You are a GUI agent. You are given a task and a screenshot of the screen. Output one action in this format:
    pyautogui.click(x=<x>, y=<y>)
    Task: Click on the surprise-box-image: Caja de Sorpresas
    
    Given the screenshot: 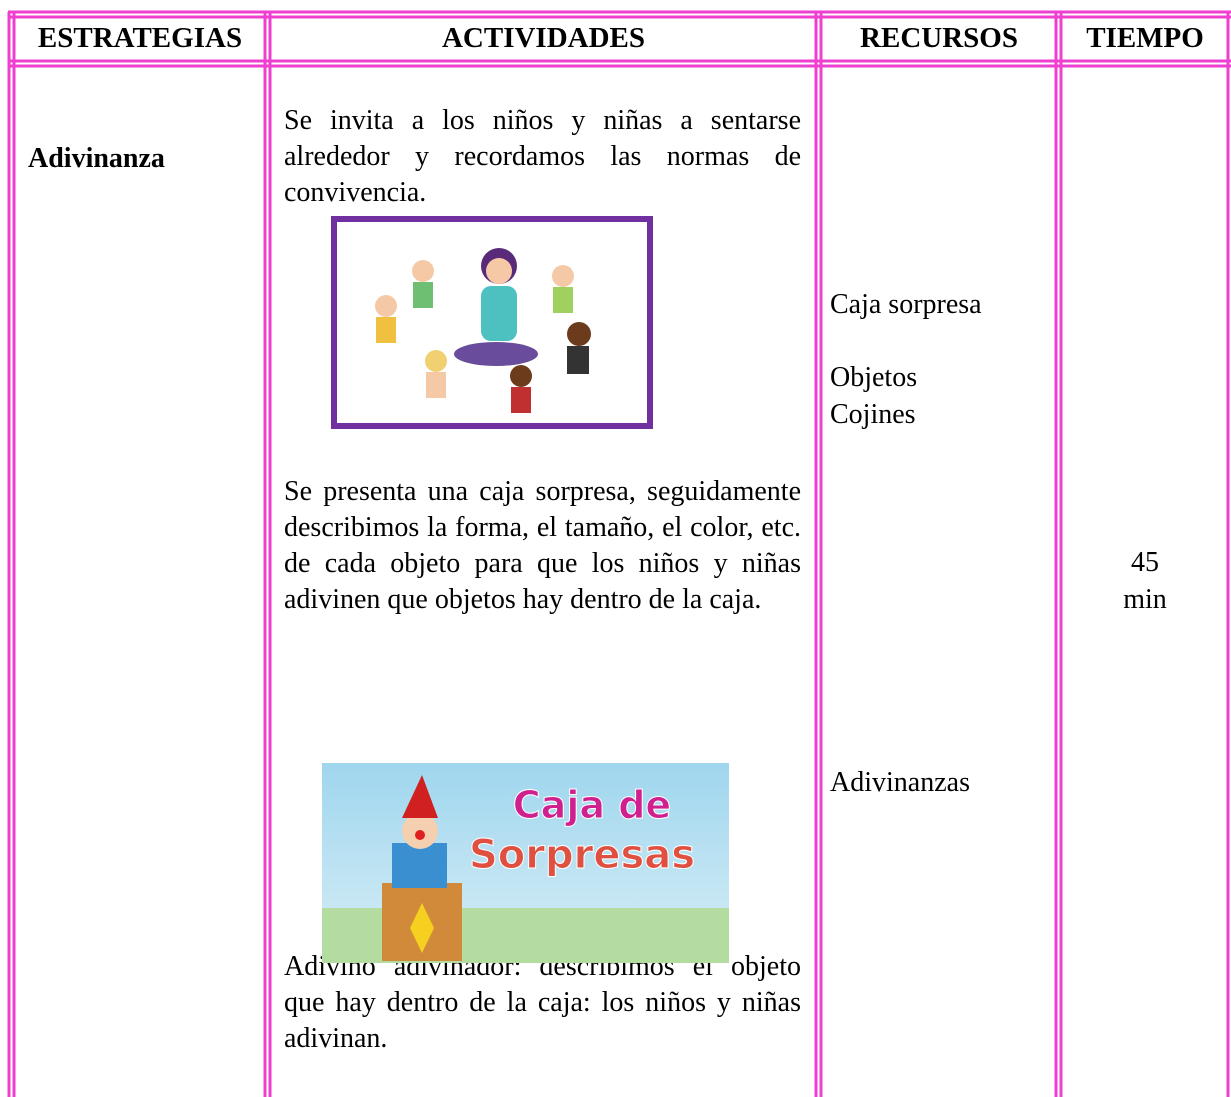 What is the action you would take?
    pyautogui.click(x=525, y=863)
    